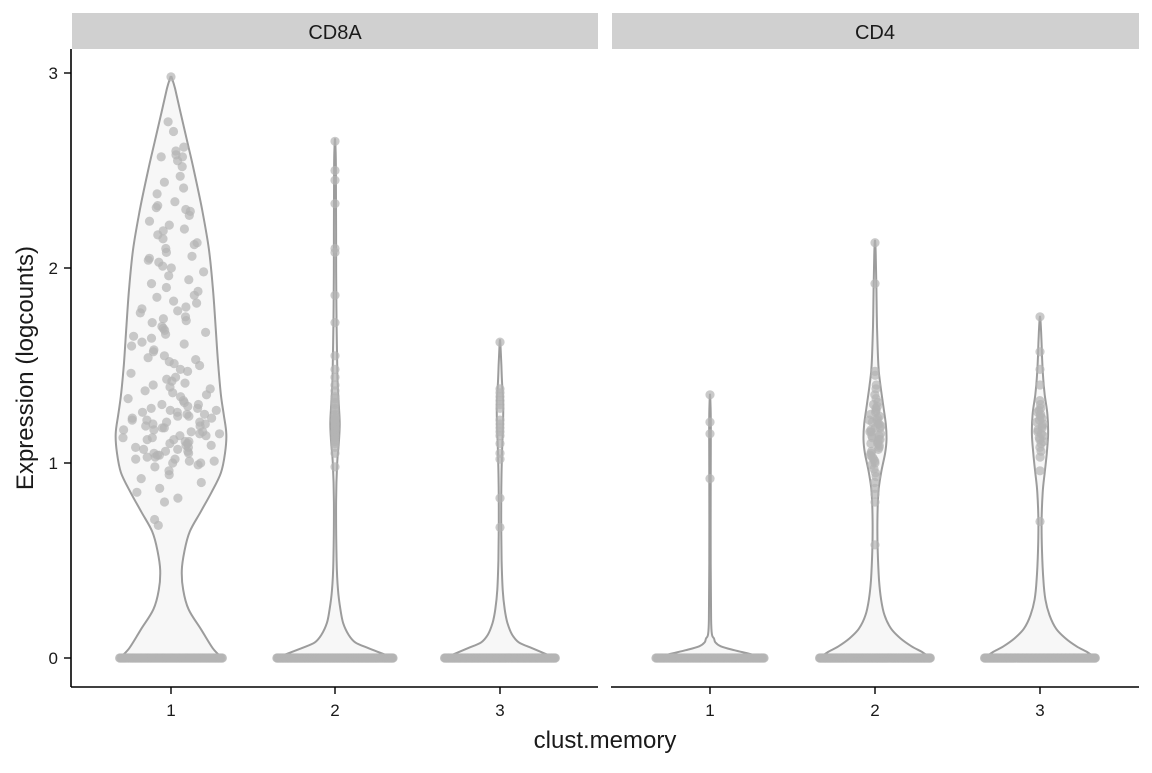  Describe the element at coordinates (605, 703) in the screenshot. I see `x-ticks: 1 2 3 1 2 3` at that location.